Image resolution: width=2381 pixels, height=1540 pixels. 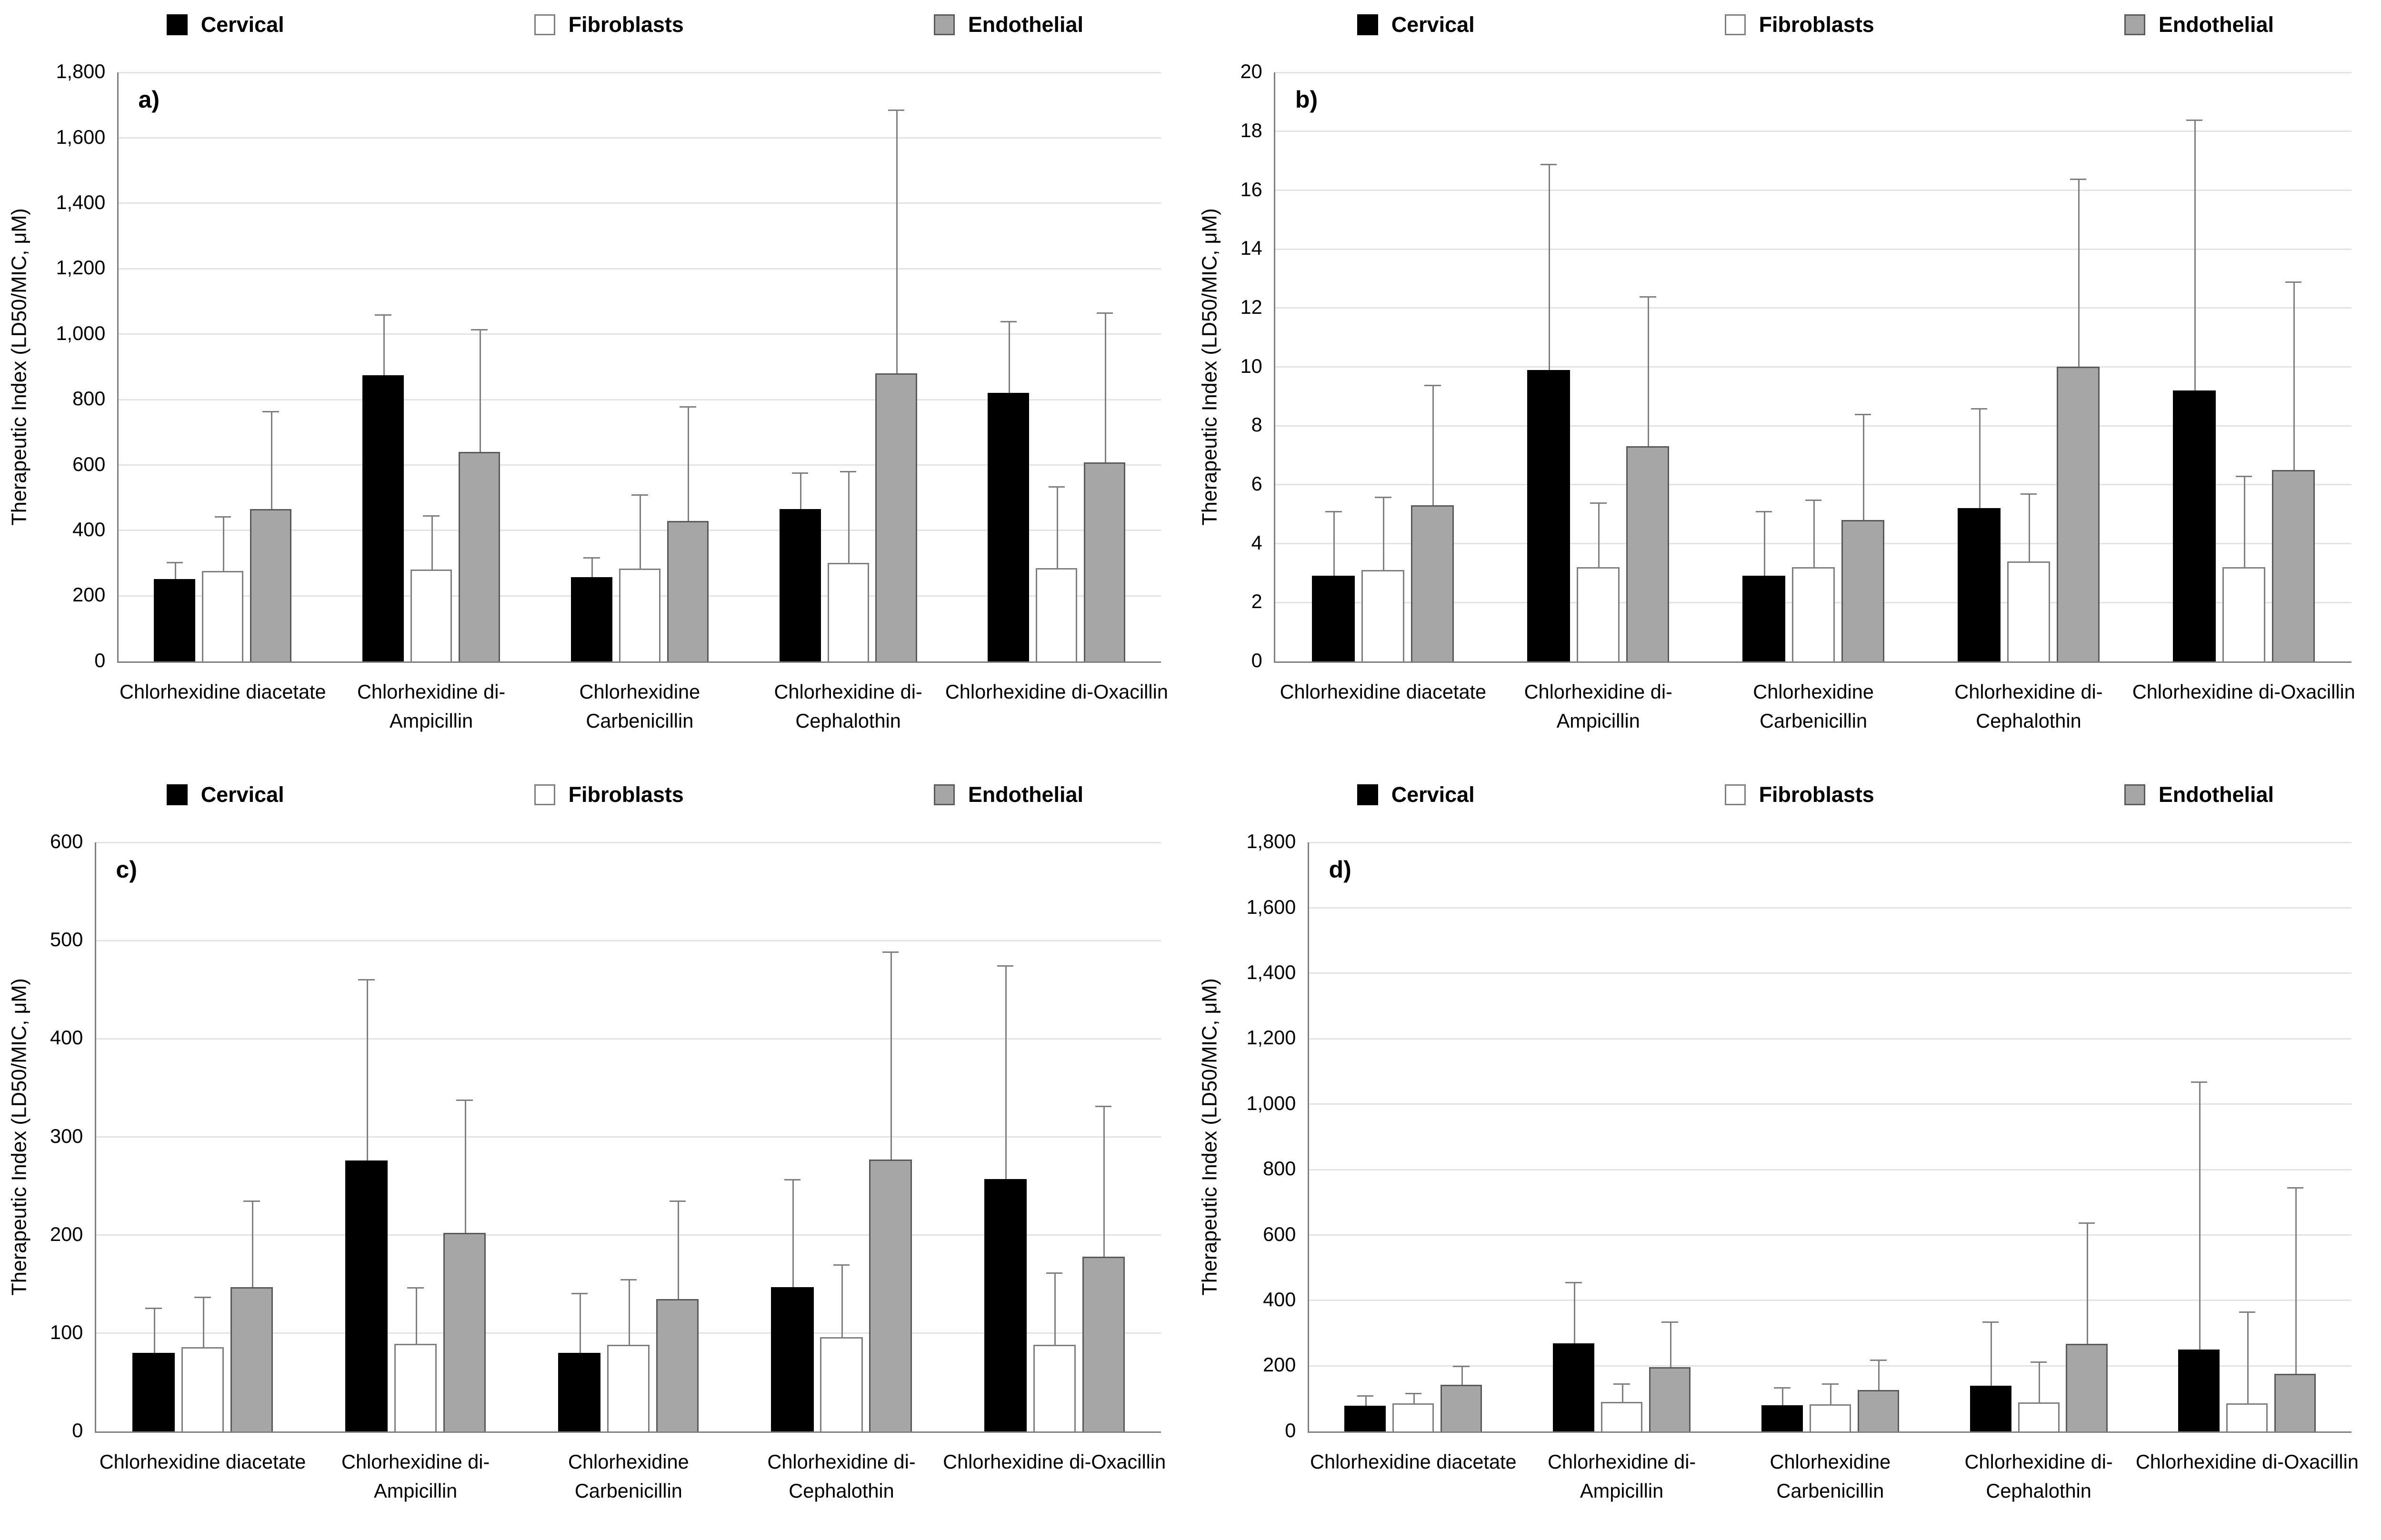 What do you see at coordinates (1308, 1136) in the screenshot?
I see `y-axis-line` at bounding box center [1308, 1136].